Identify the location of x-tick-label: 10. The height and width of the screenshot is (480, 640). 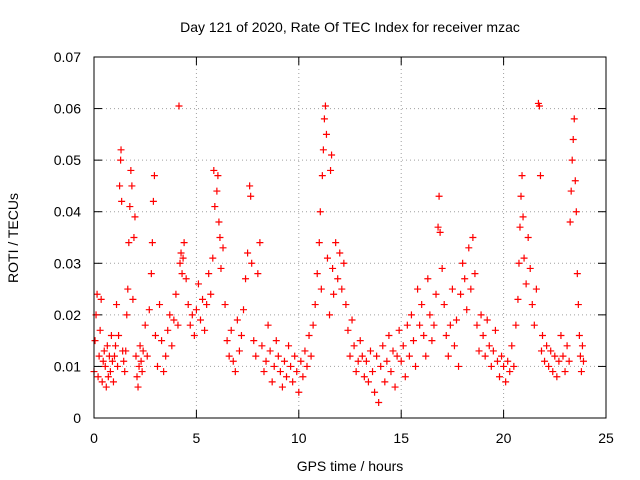
(299, 438).